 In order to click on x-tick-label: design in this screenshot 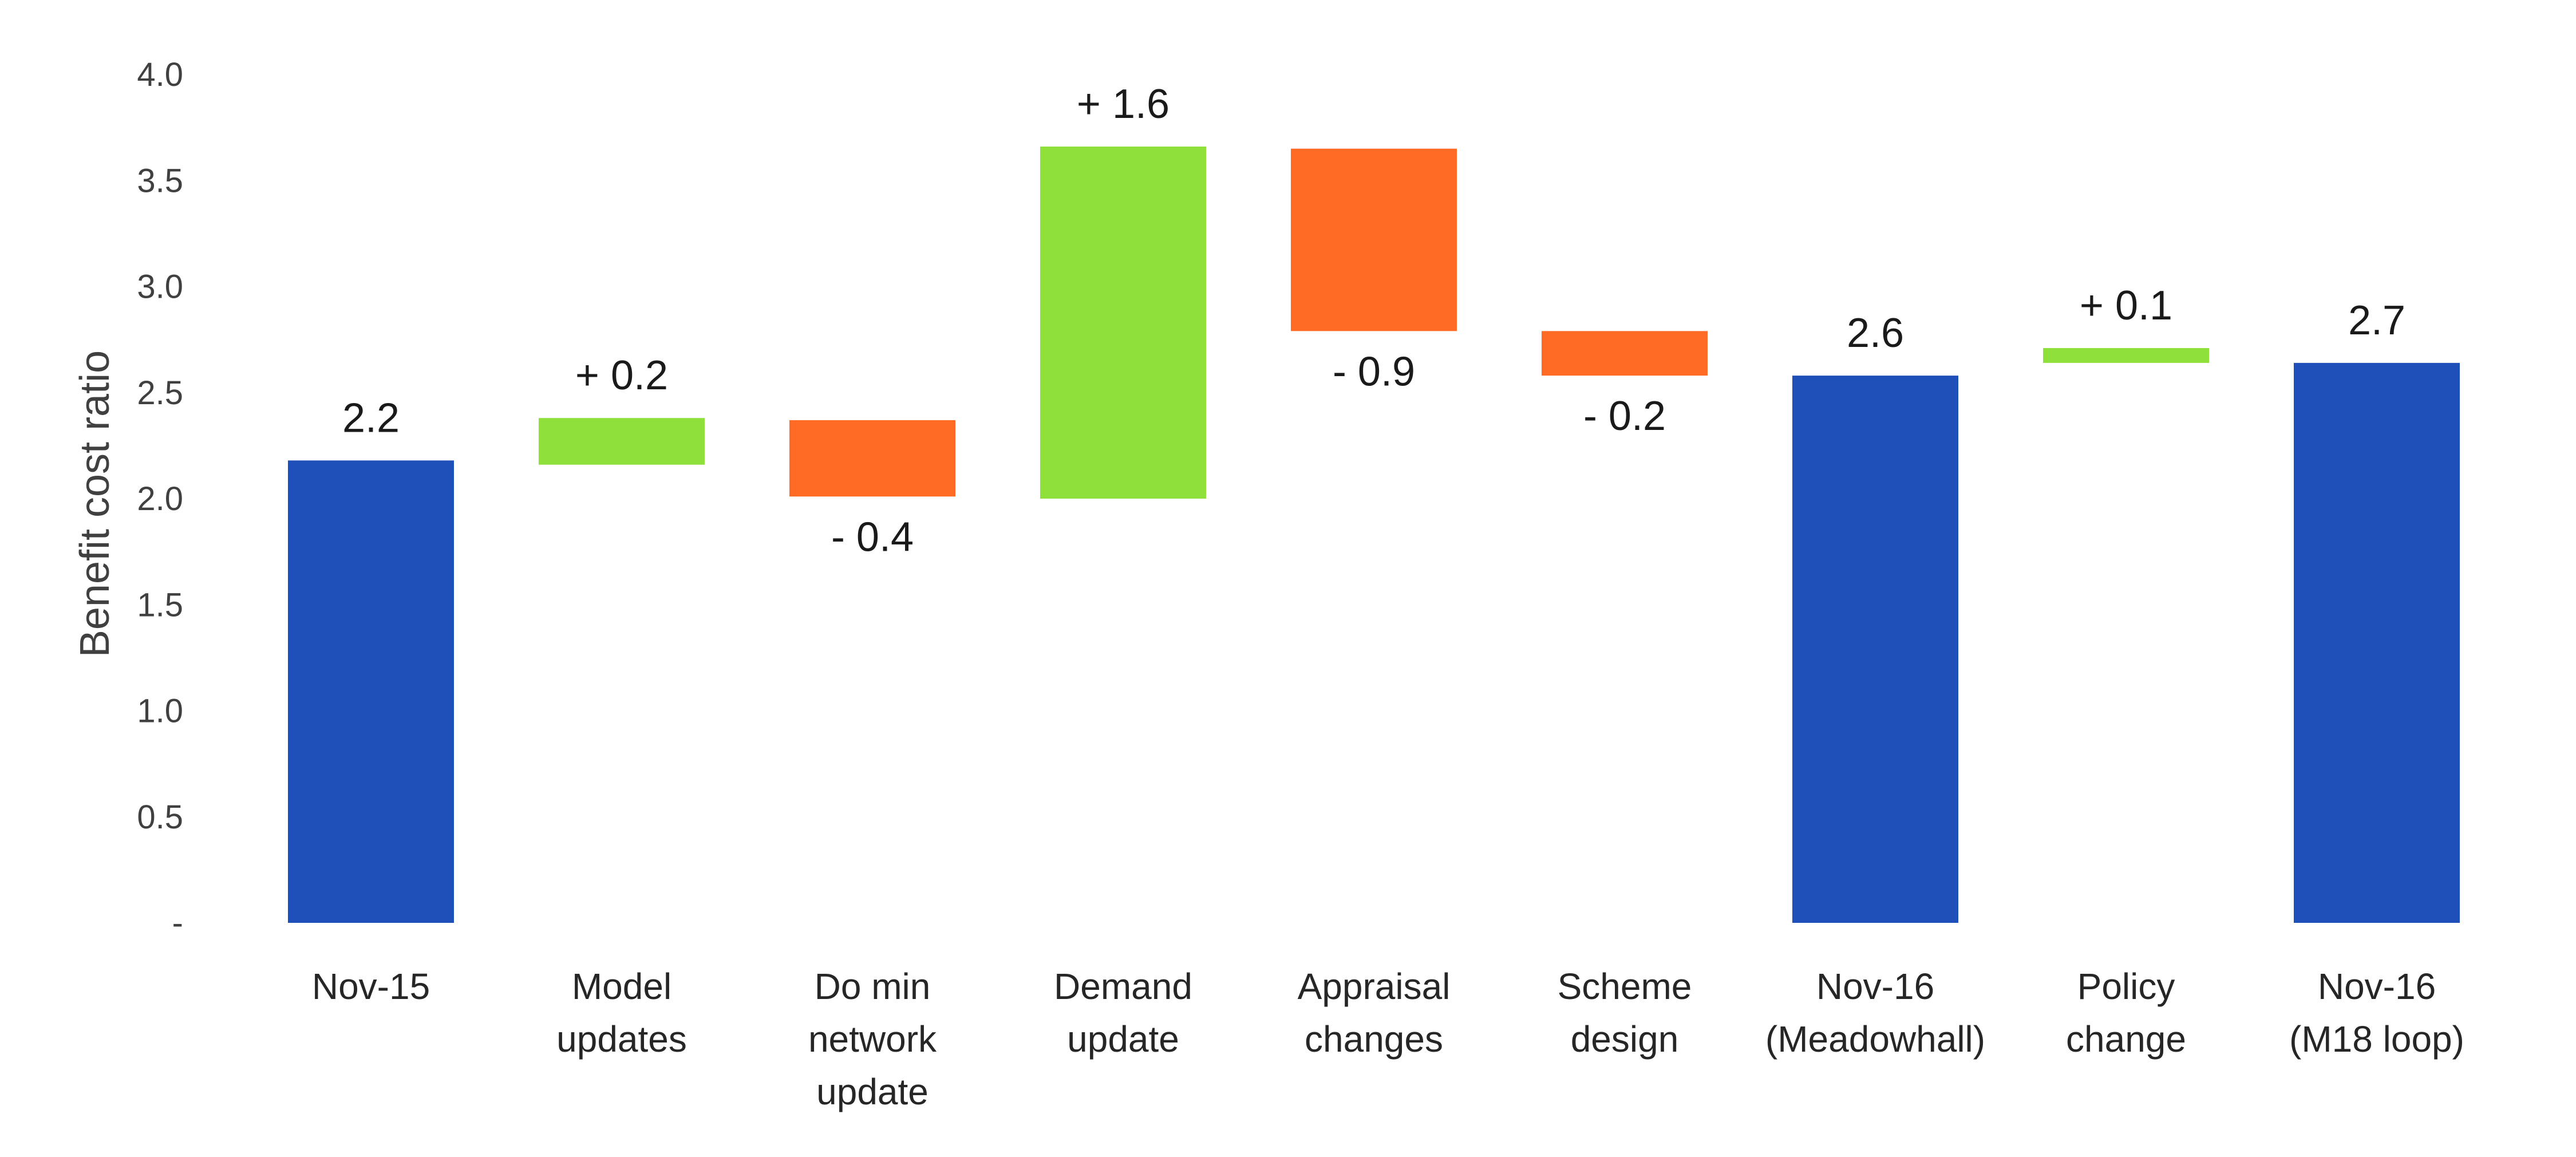, I will do `click(1625, 1039)`.